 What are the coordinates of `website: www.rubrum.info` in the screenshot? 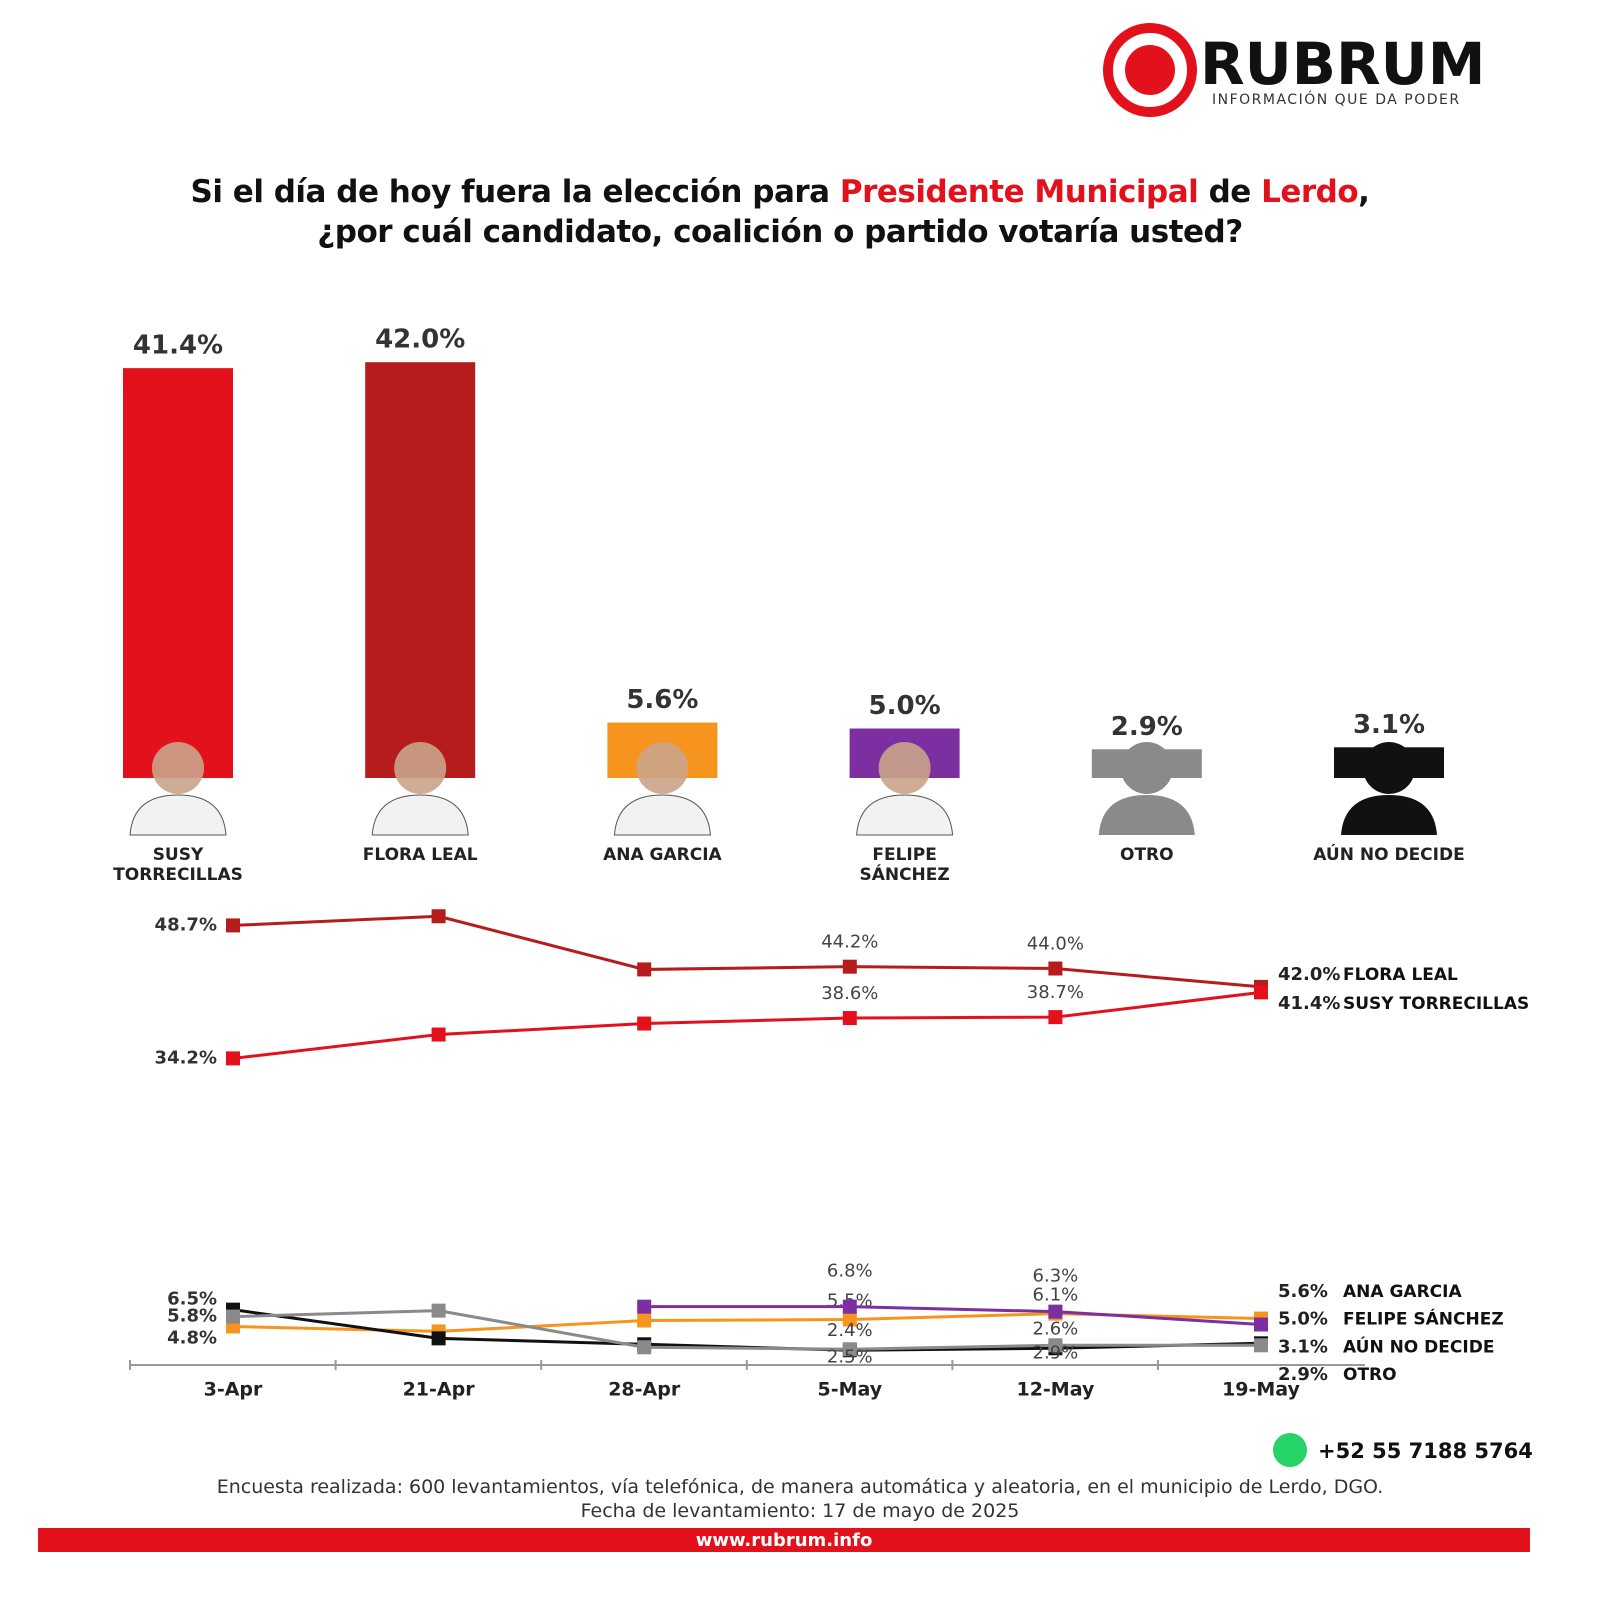 It's located at (784, 1540).